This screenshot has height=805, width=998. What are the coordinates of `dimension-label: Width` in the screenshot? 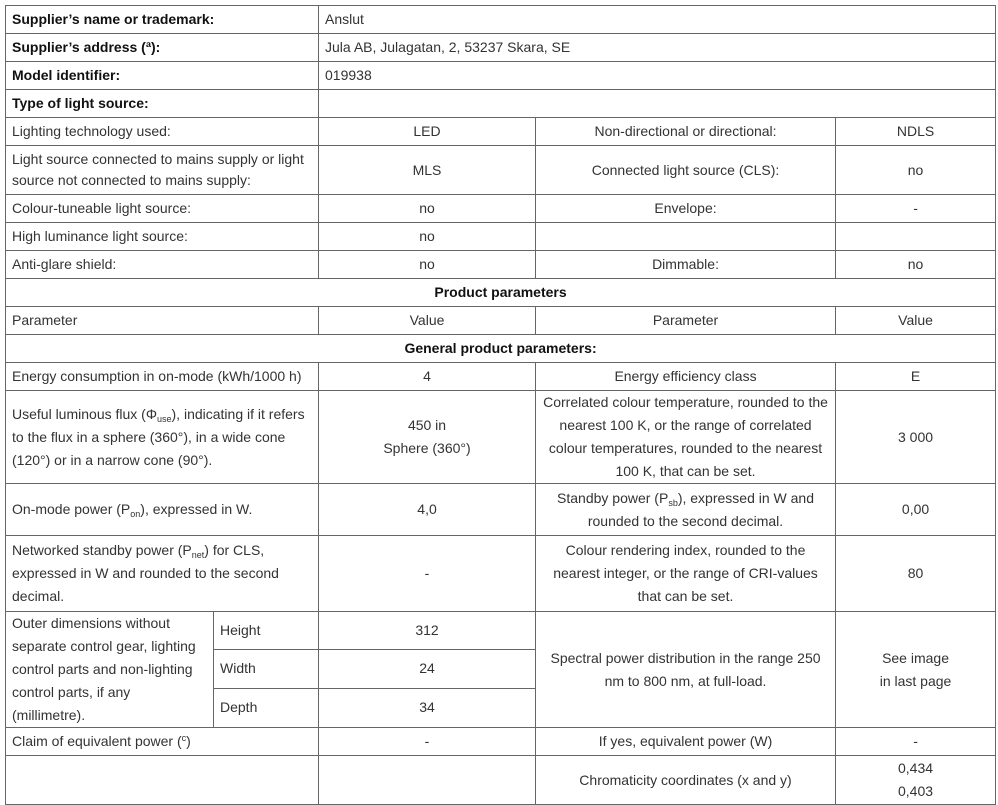 It's located at (266, 668).